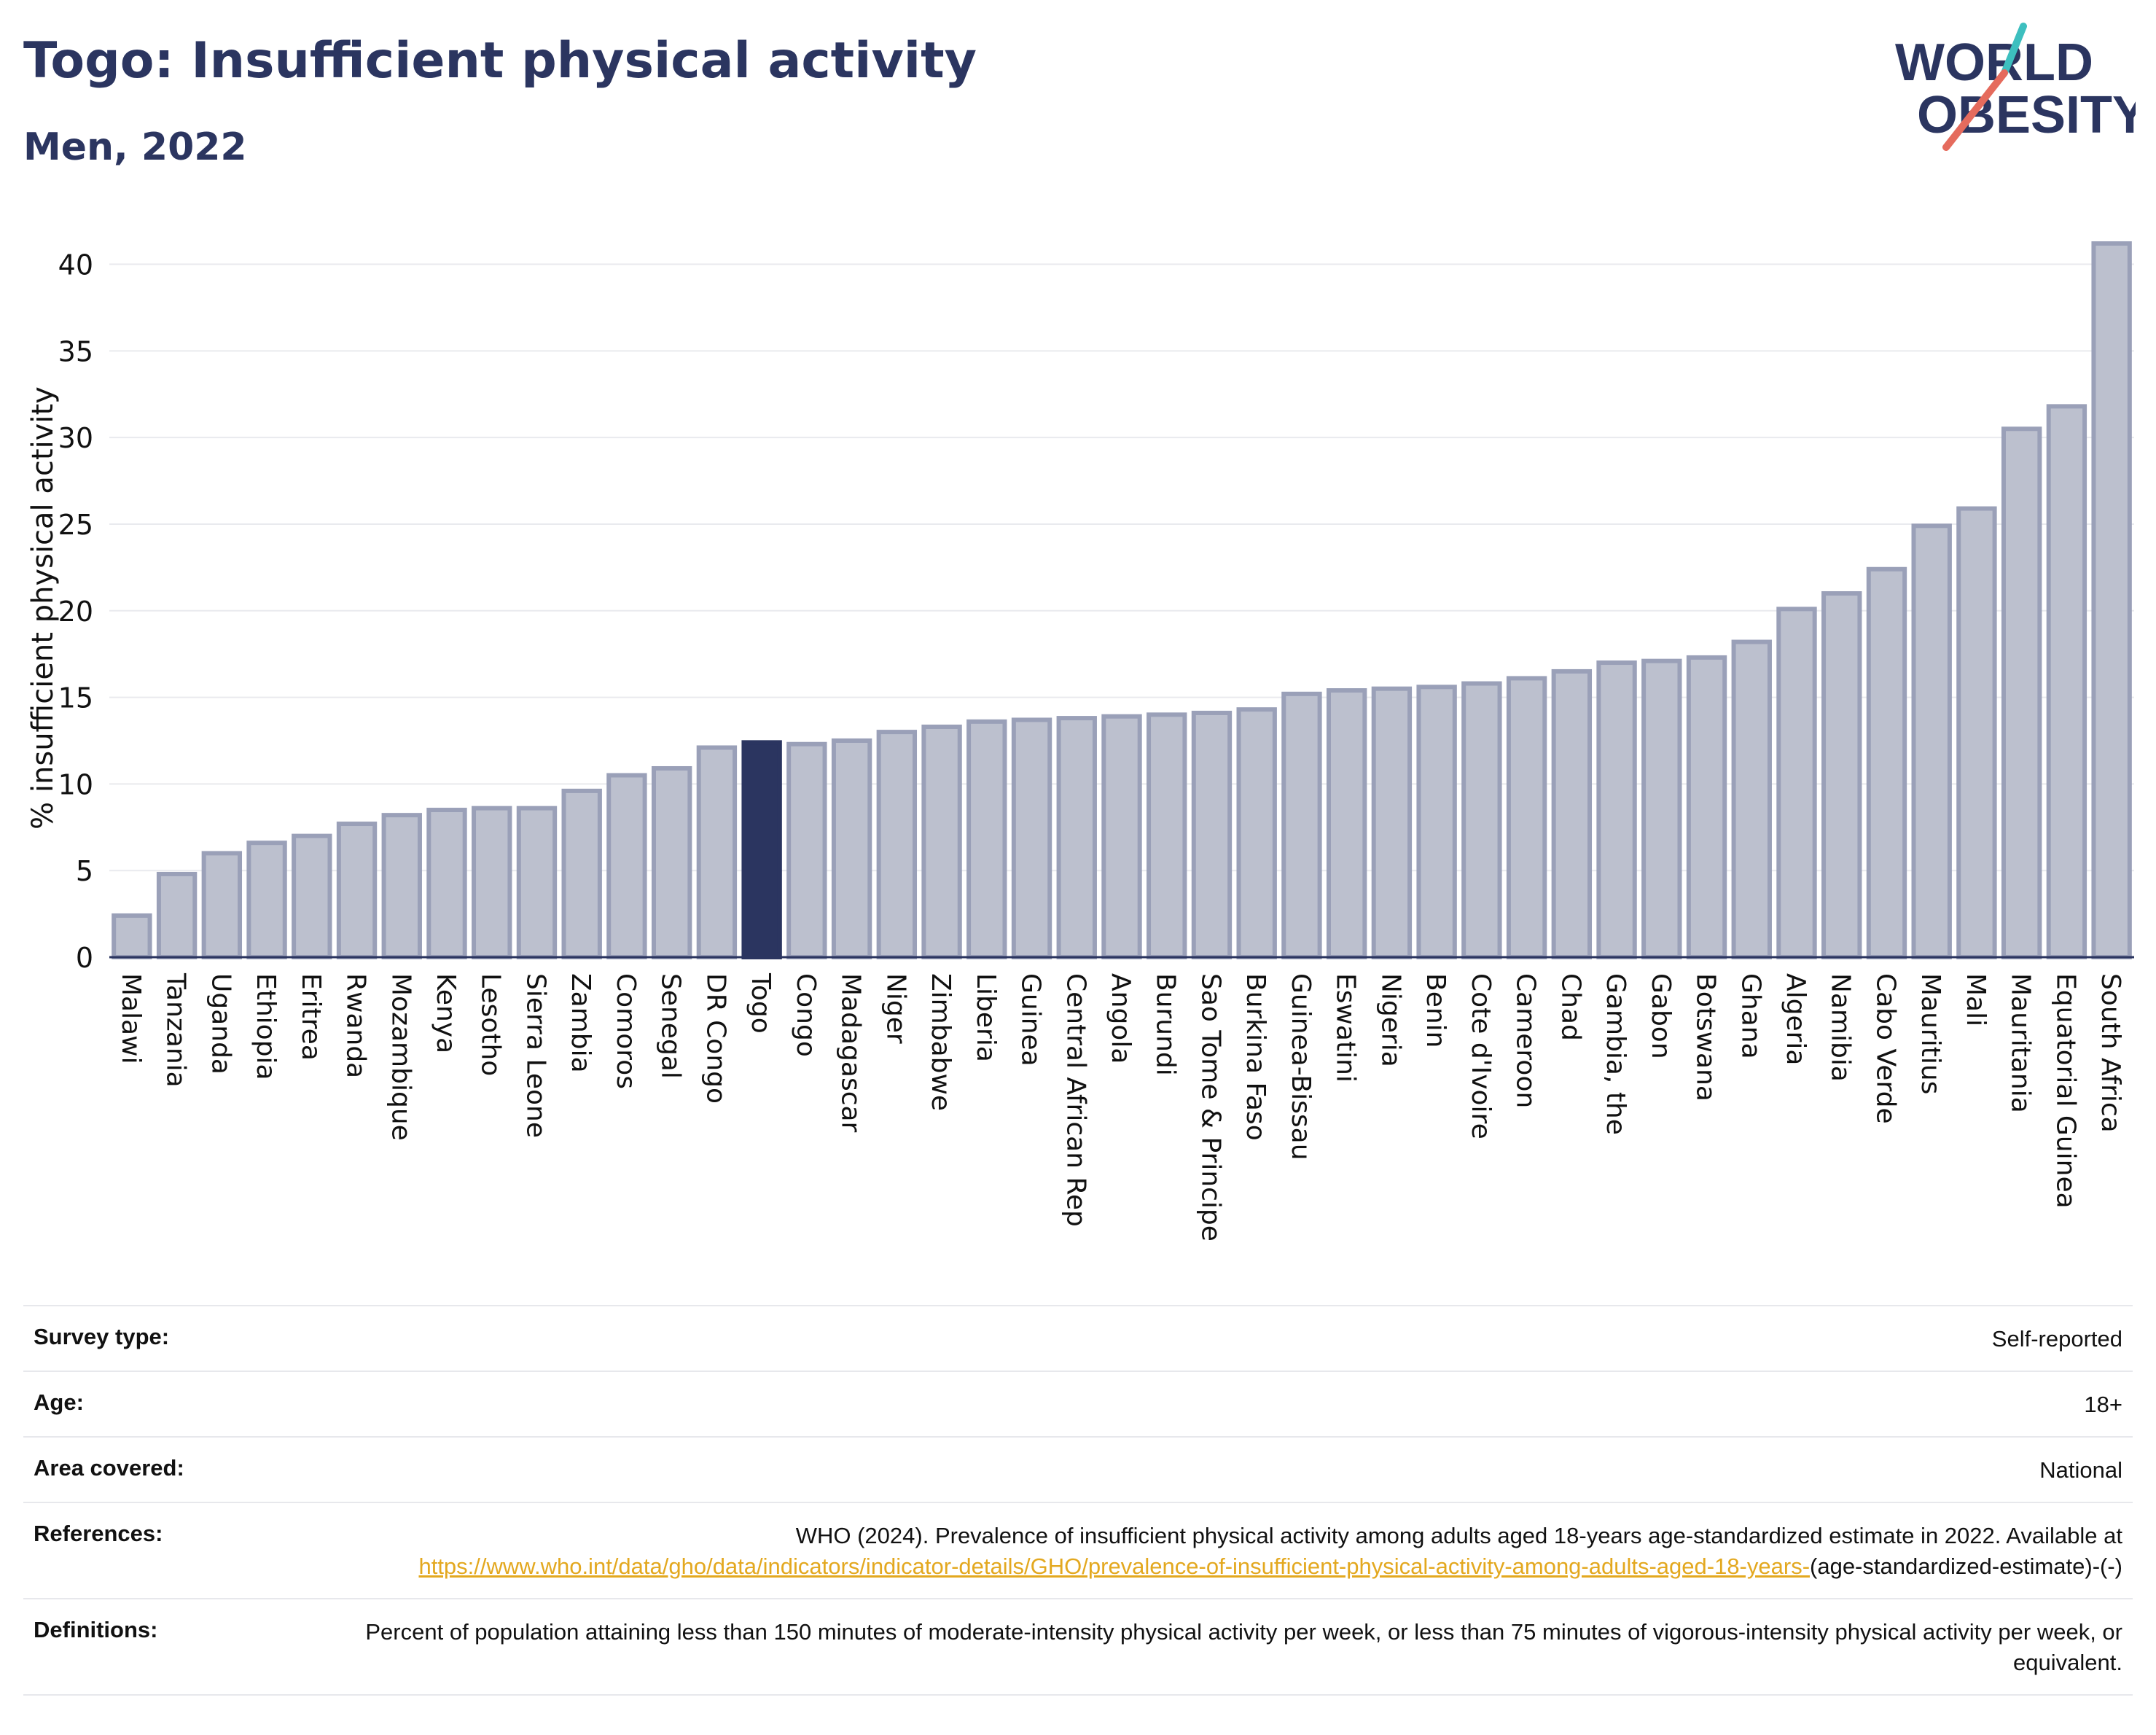  What do you see at coordinates (76, 438) in the screenshot?
I see `y-tick-label: 30` at bounding box center [76, 438].